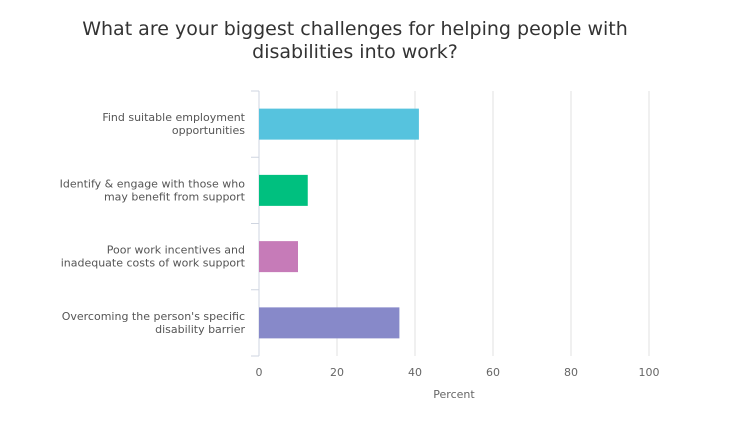  I want to click on x-tick-label: 20, so click(337, 372).